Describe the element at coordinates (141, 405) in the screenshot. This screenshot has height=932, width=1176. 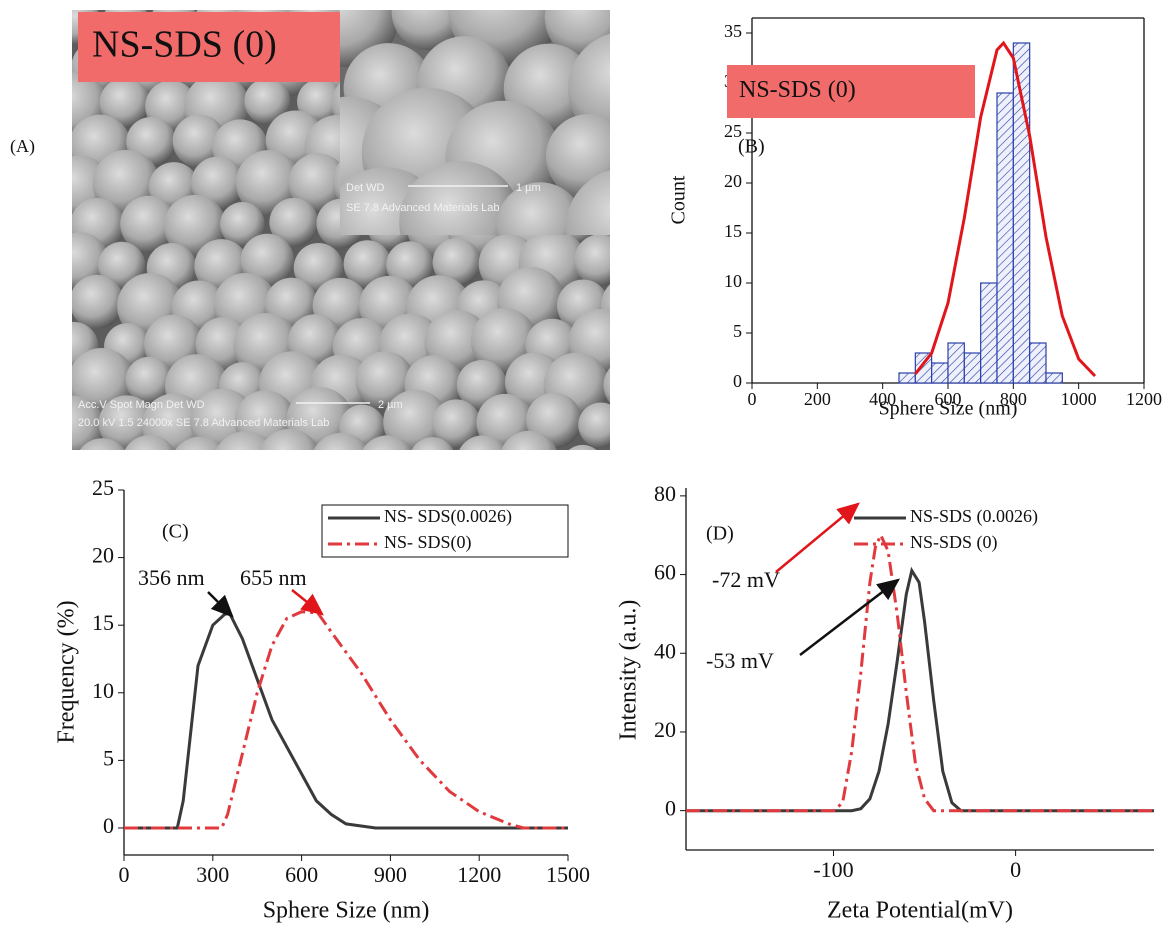
I see `sem-text: Acc.V Spot Magn Det WD` at that location.